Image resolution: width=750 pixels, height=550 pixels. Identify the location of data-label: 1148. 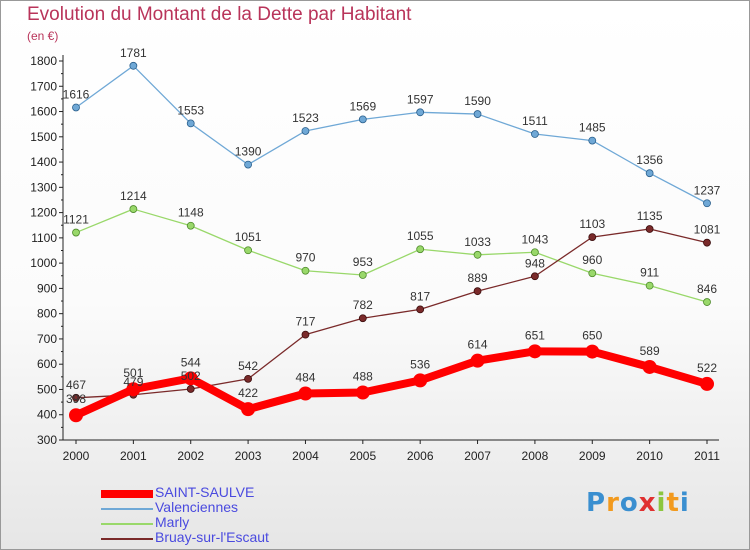
(191, 213).